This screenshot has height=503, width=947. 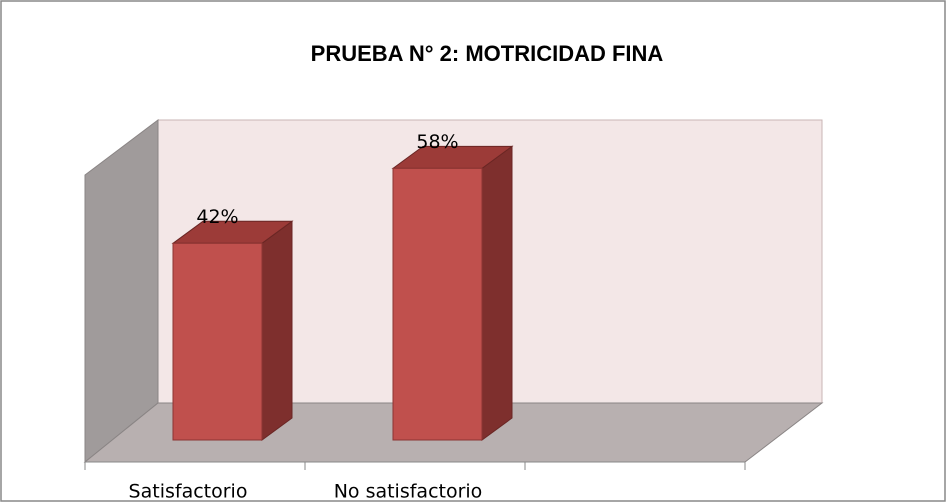 What do you see at coordinates (217, 217) in the screenshot?
I see `data-label: 42%` at bounding box center [217, 217].